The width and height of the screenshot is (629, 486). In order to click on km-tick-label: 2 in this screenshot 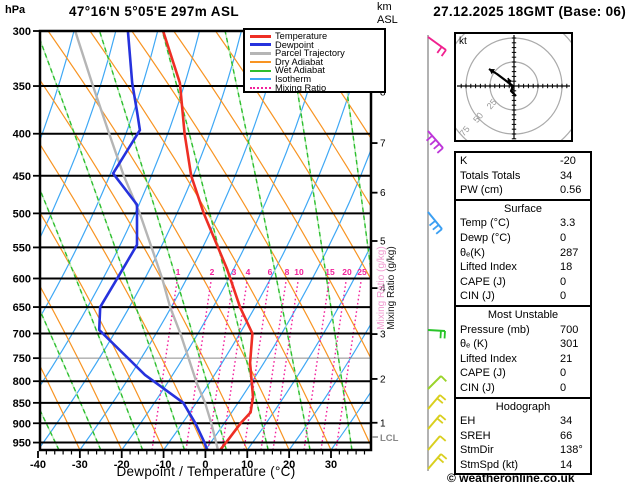, I will do `click(383, 379)`.